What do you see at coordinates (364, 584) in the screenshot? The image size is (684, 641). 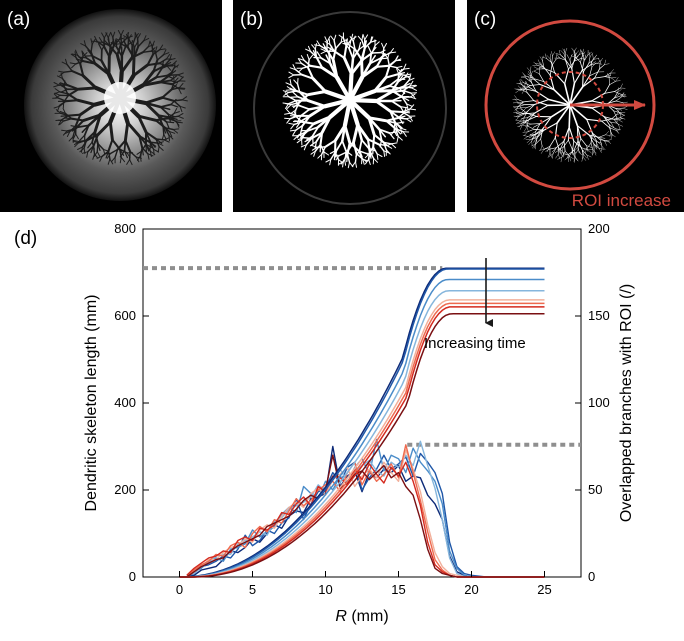 I see `x-axis-ticks: 0 5 10 15 20 25` at bounding box center [364, 584].